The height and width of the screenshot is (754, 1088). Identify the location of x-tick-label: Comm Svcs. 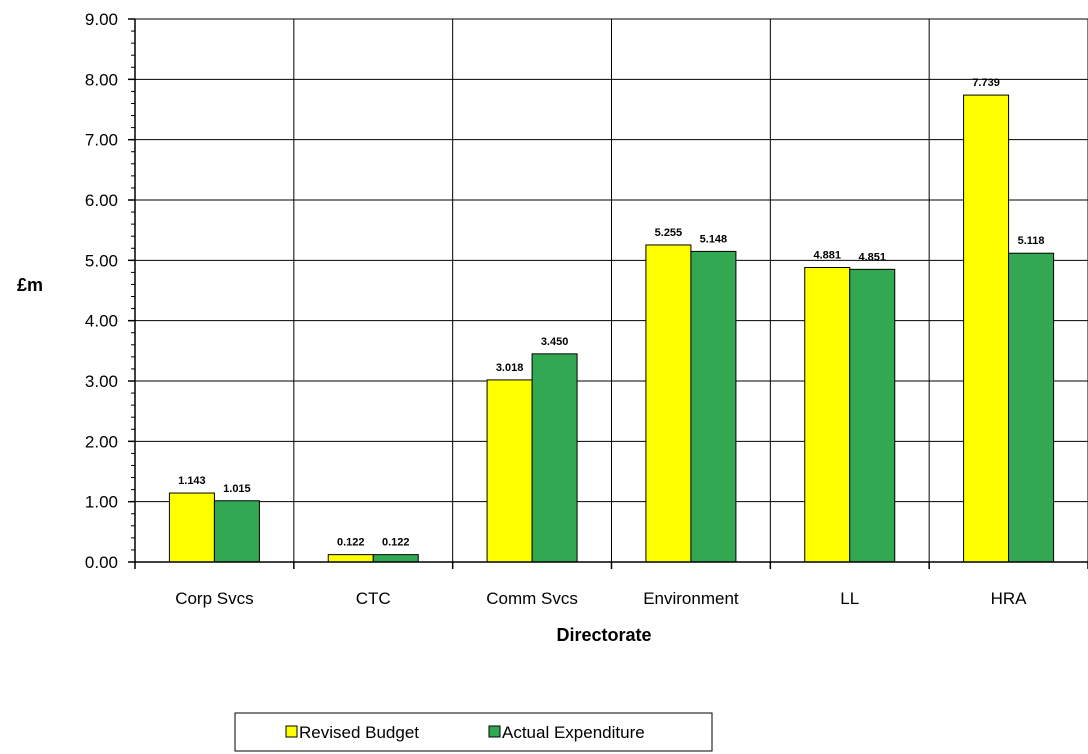
(532, 598).